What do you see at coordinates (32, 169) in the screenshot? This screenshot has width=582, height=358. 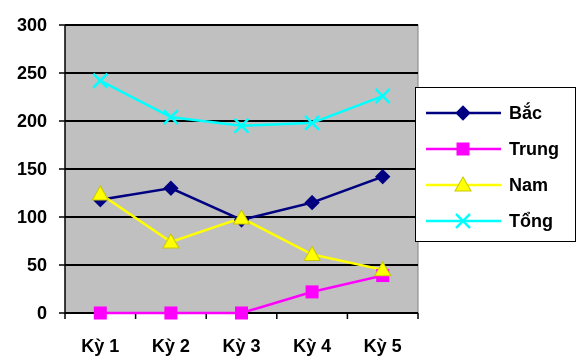 I see `y-tick-label: 150` at bounding box center [32, 169].